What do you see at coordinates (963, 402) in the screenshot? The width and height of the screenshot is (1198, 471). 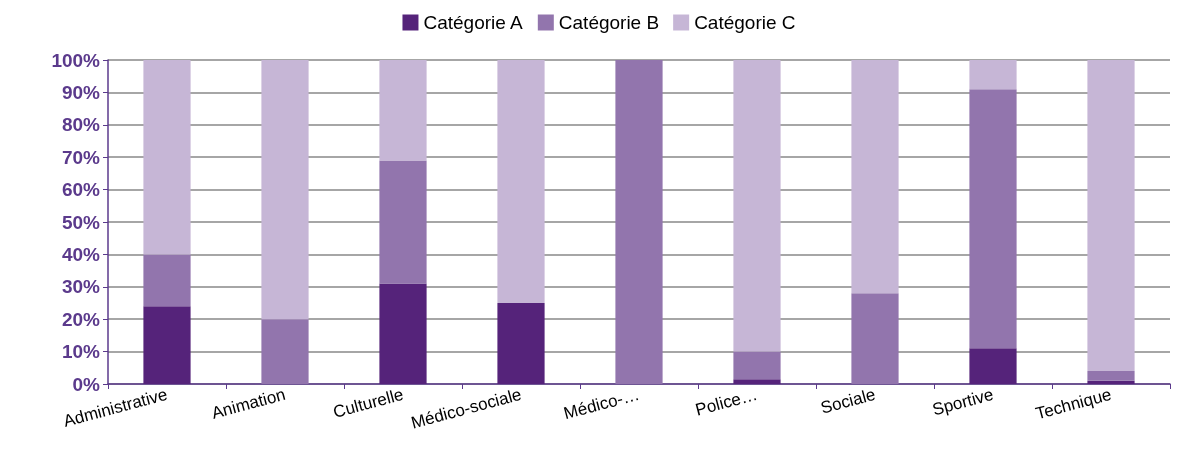 I see `x-tick-label: Sportive` at bounding box center [963, 402].